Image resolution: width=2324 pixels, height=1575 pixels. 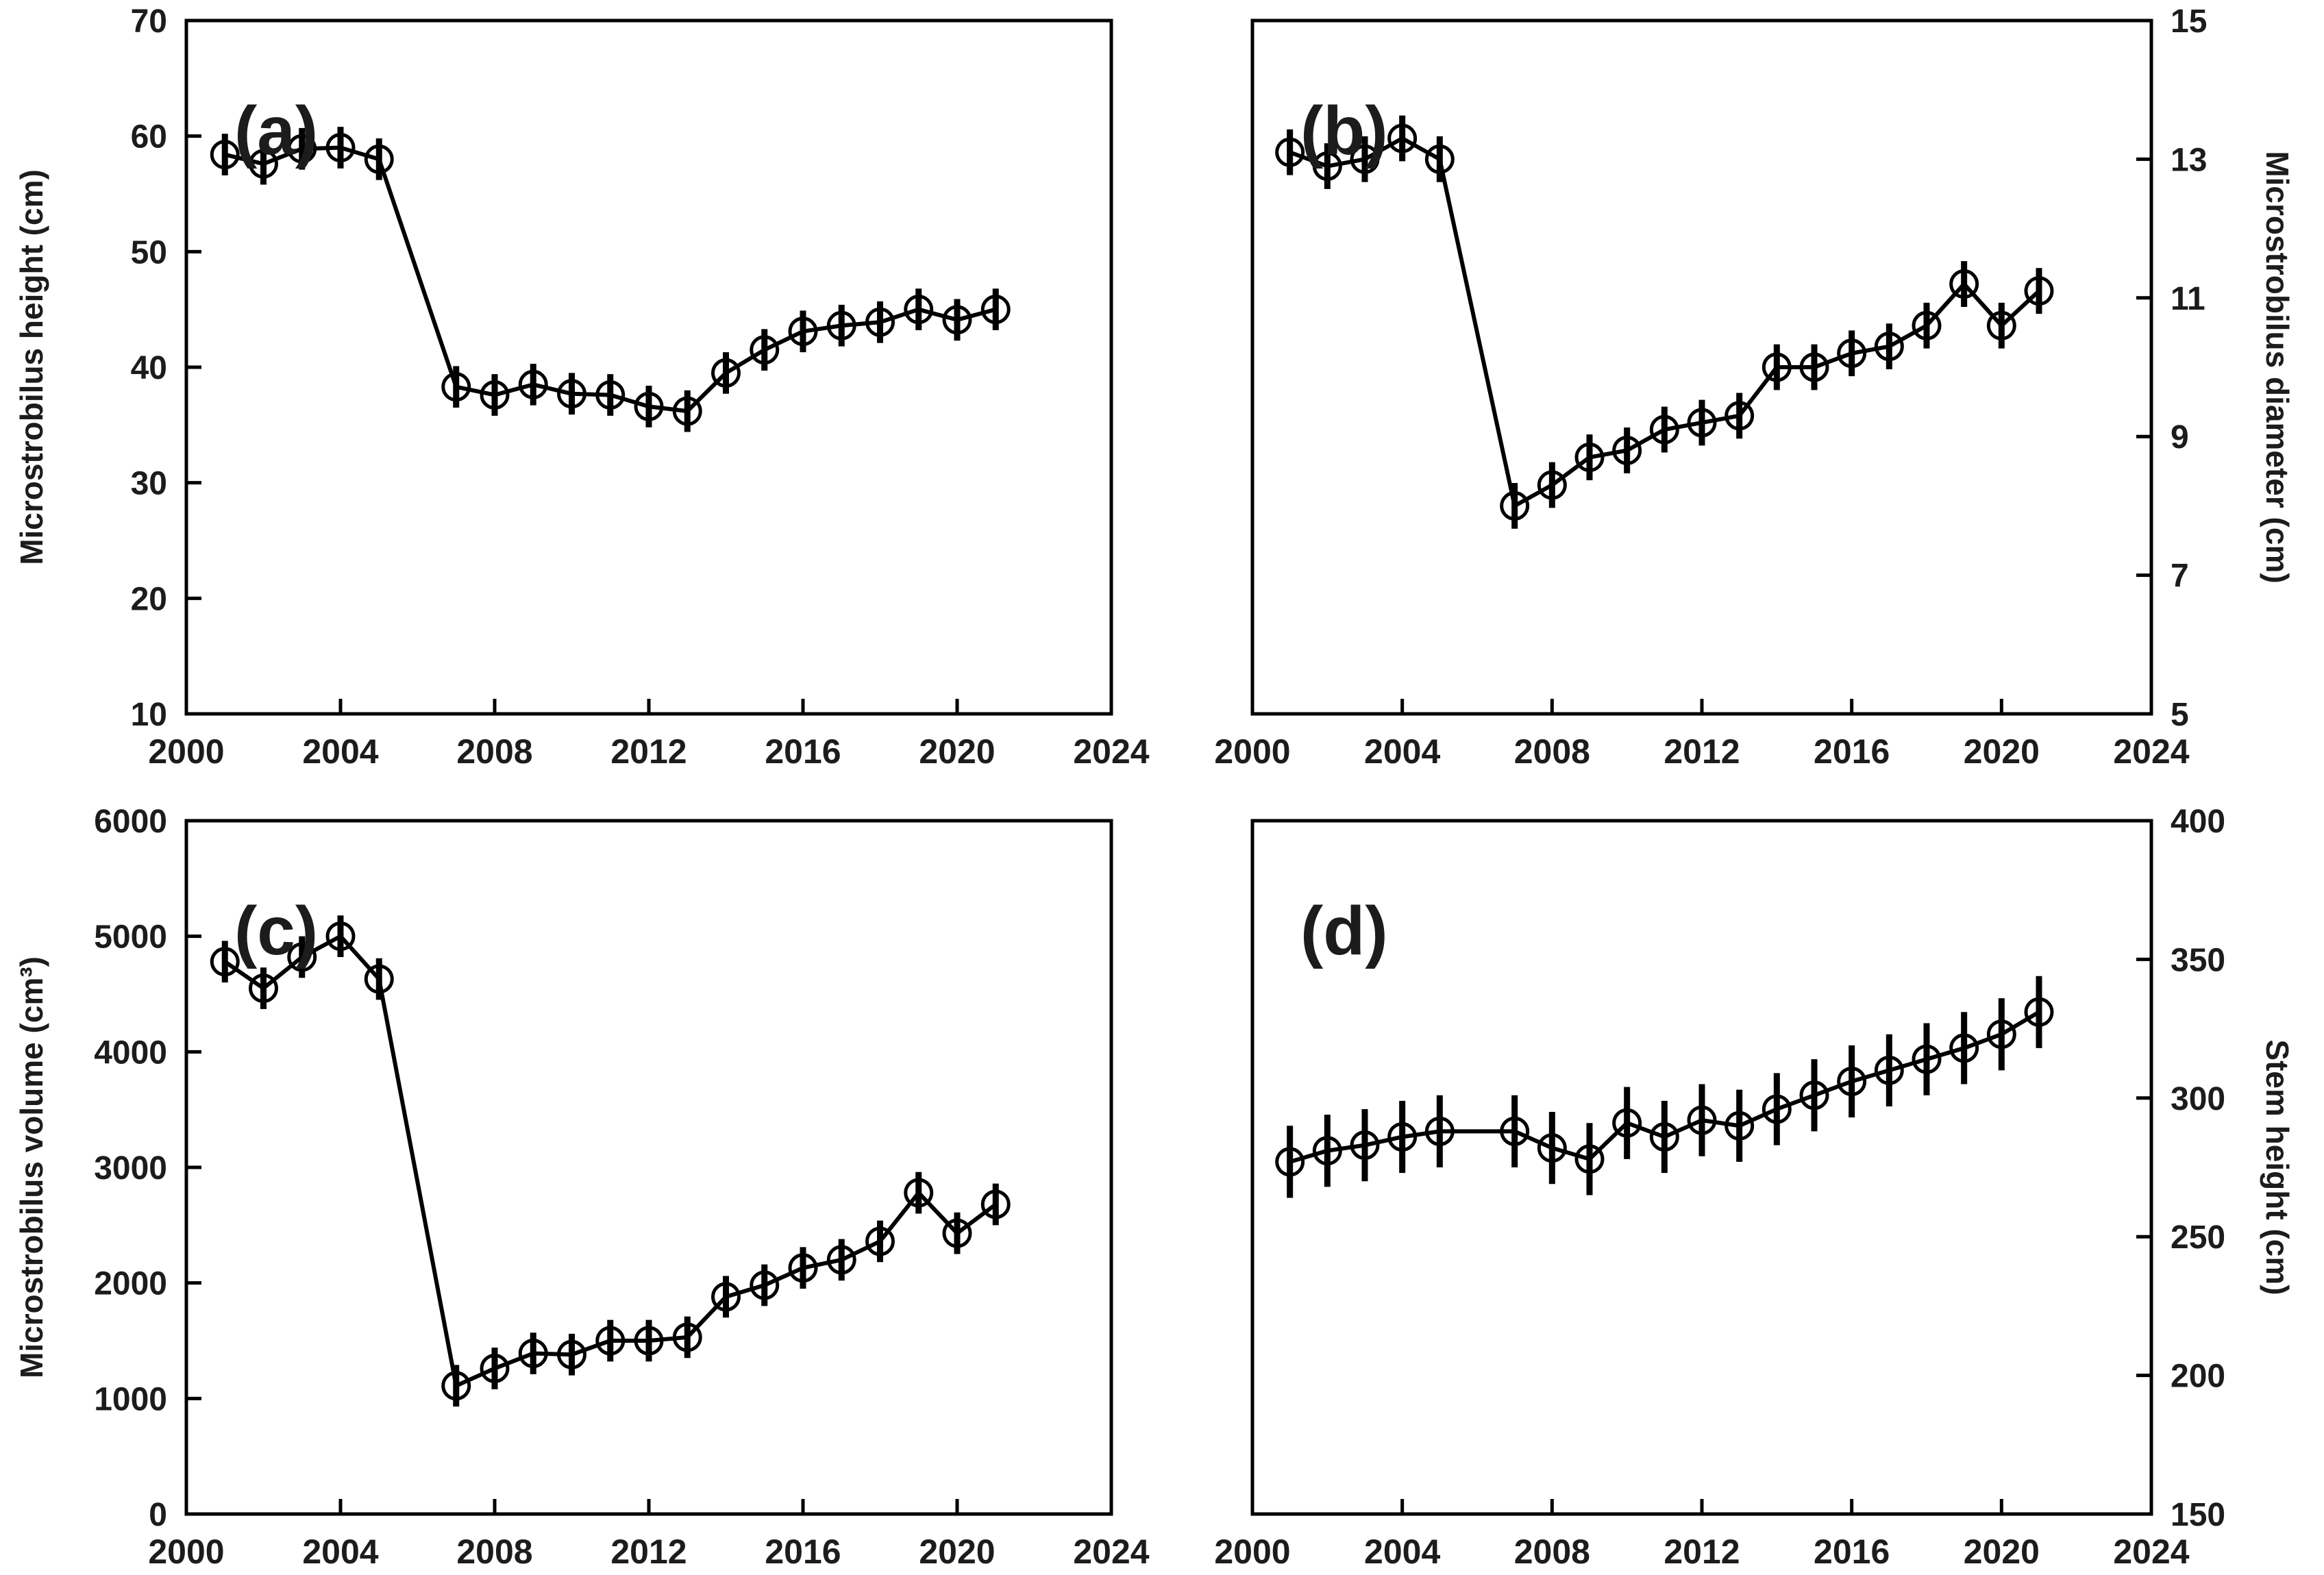 I want to click on series-line-c, so click(x=610, y=1161).